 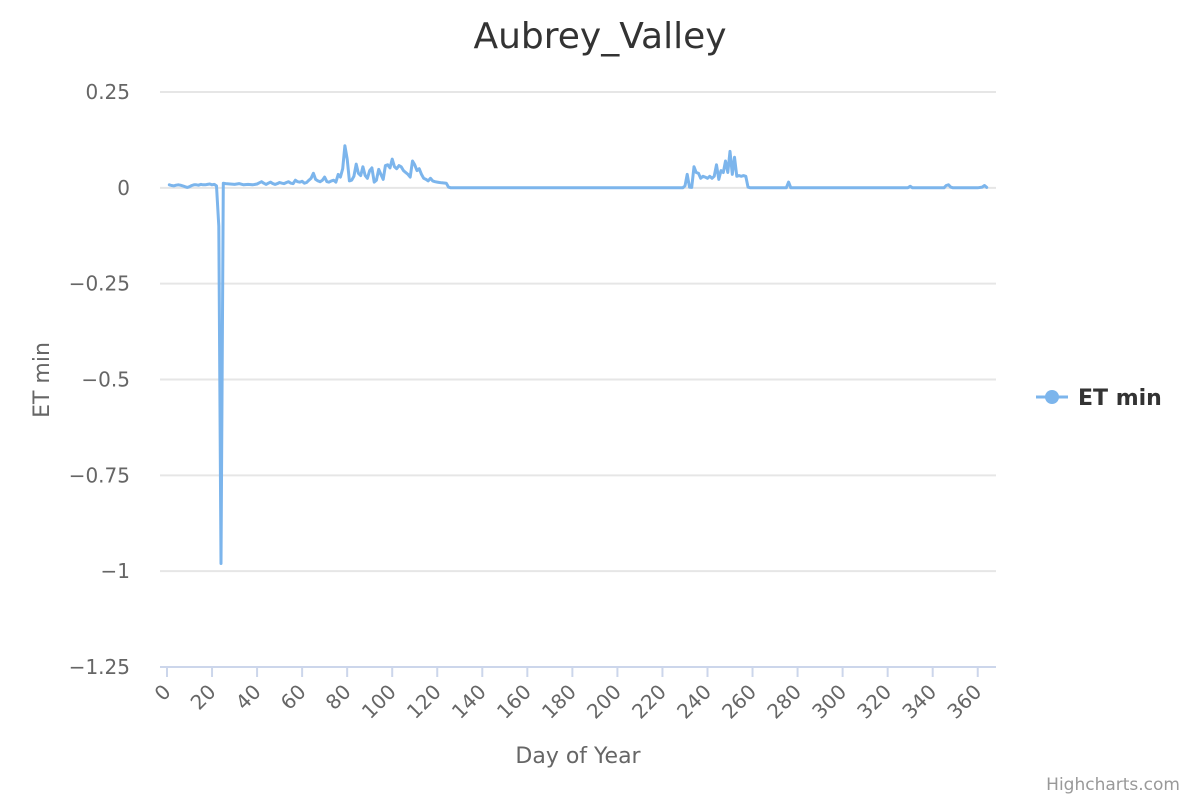 I want to click on legend-item-et-min: ET min, so click(x=1120, y=398).